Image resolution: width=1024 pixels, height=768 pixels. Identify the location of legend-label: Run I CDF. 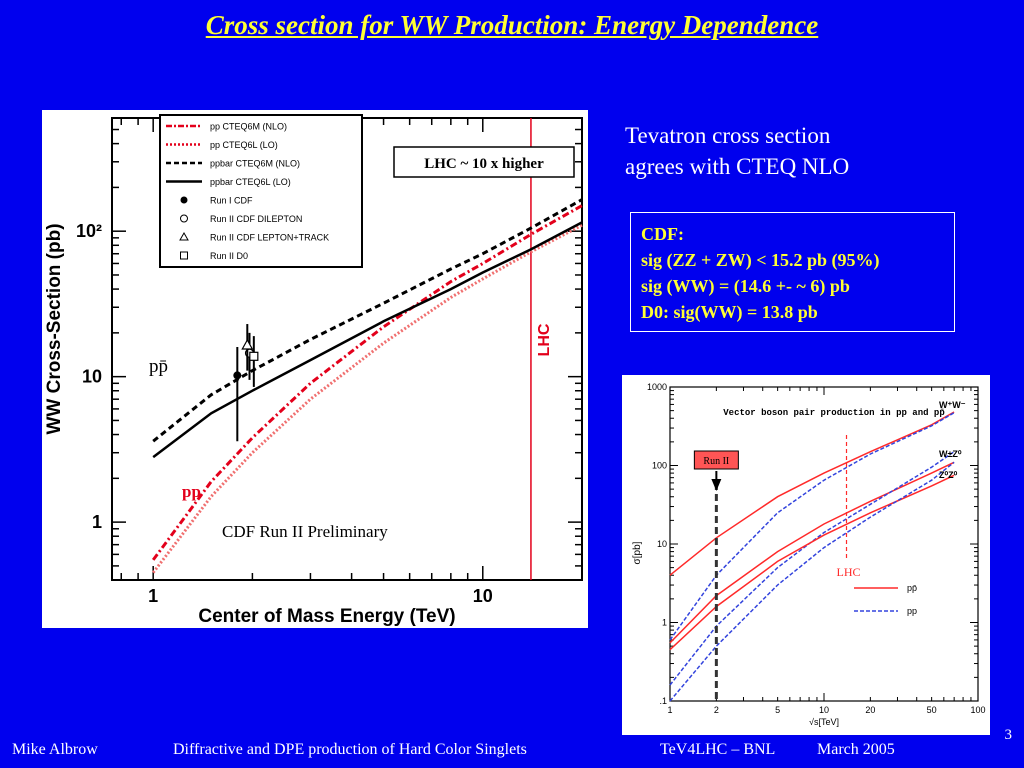
(231, 201).